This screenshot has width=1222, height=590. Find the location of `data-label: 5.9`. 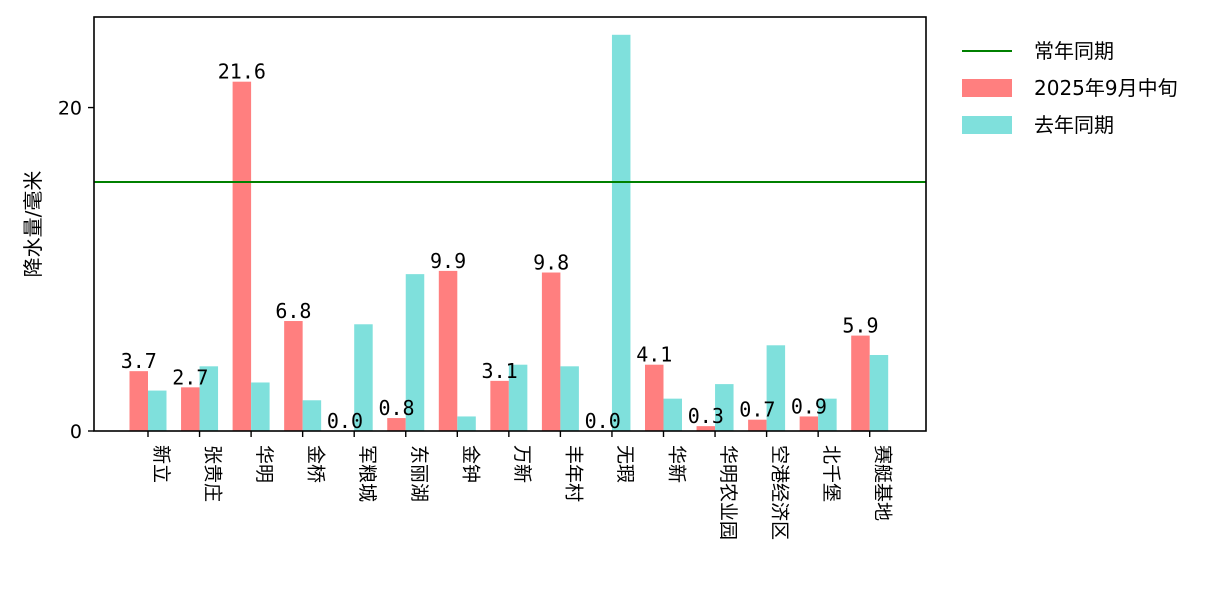

data-label: 5.9 is located at coordinates (860, 326).